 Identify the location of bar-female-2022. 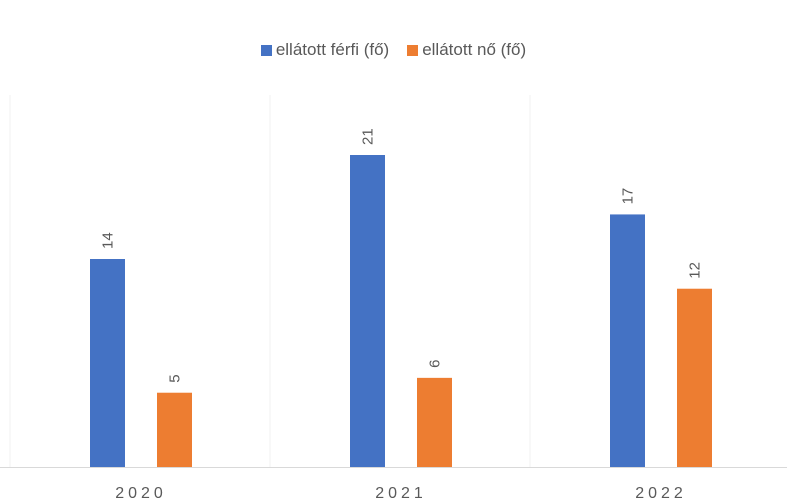
(694, 377).